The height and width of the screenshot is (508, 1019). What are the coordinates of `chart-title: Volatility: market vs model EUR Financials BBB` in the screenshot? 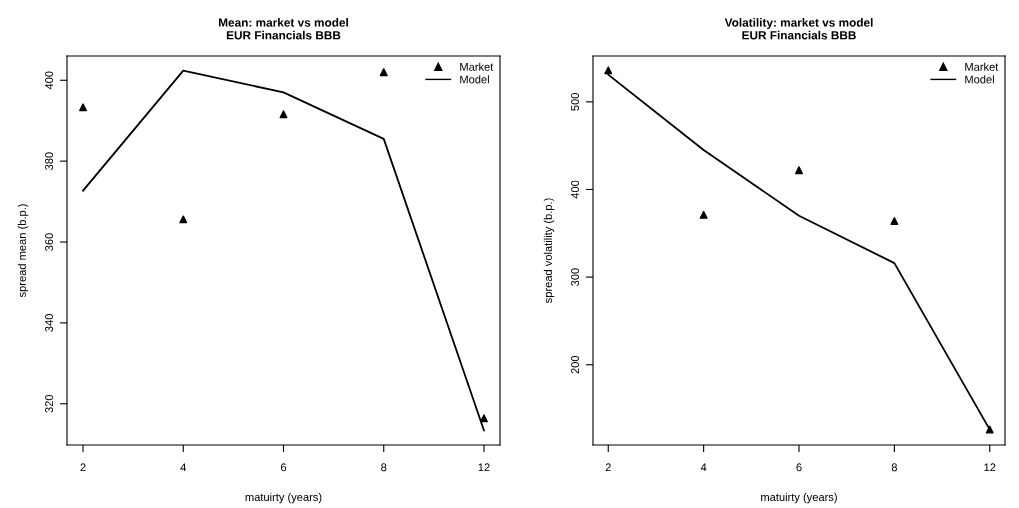 It's located at (798, 29).